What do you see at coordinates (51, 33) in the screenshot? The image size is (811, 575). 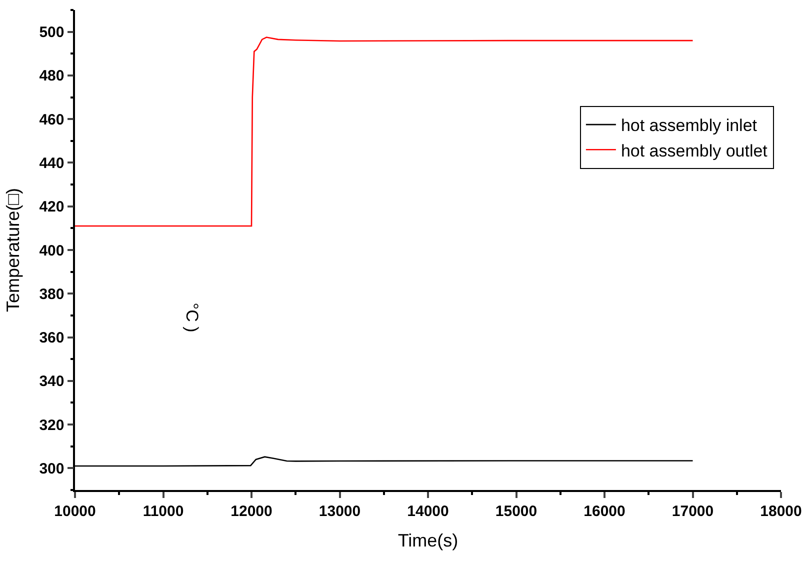 I see `y-tick-label: 500` at bounding box center [51, 33].